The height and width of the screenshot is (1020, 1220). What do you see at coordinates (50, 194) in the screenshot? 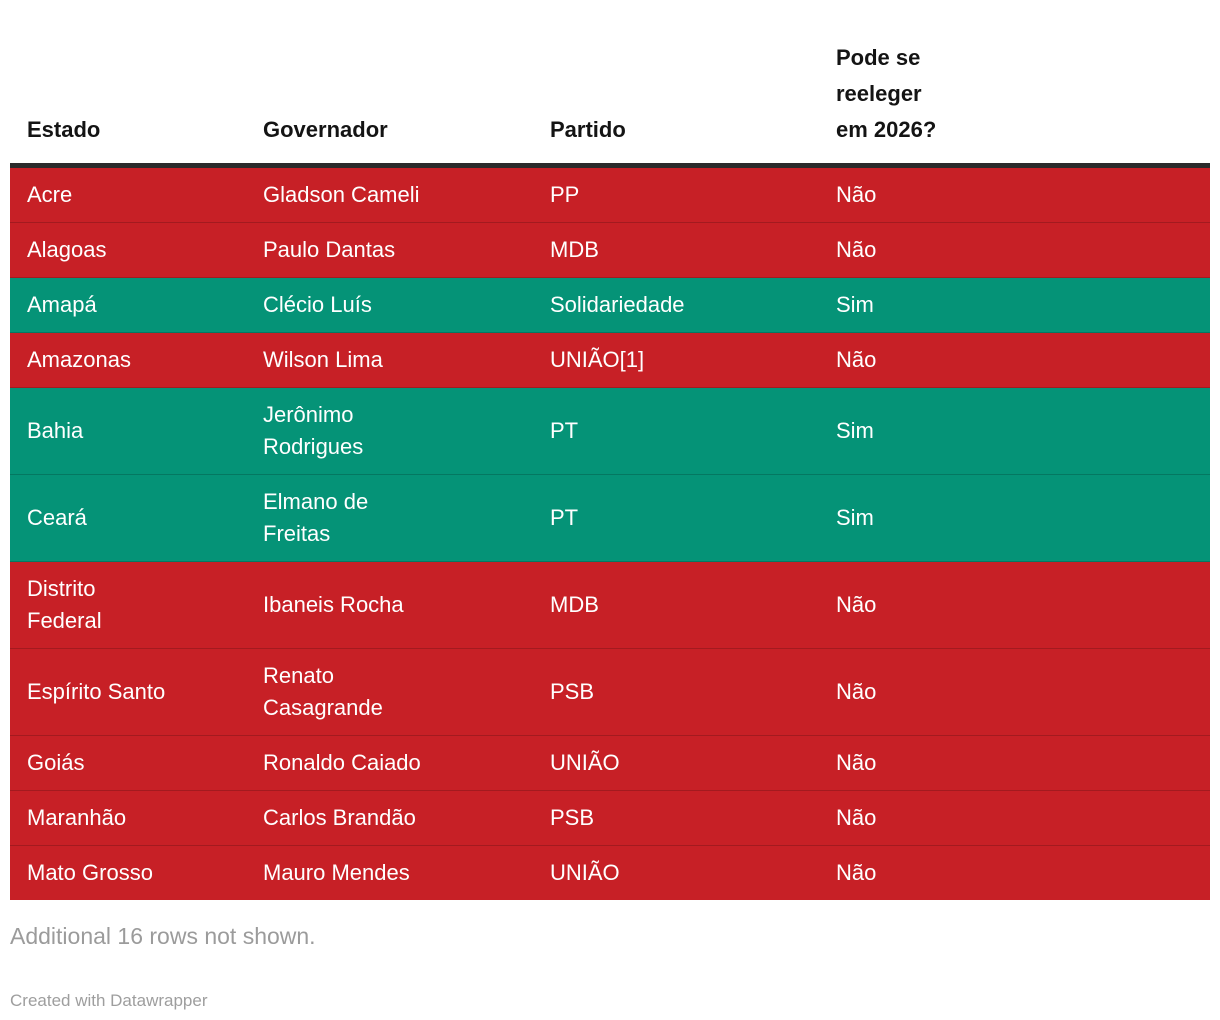
I see `cell-estado: Acre` at bounding box center [50, 194].